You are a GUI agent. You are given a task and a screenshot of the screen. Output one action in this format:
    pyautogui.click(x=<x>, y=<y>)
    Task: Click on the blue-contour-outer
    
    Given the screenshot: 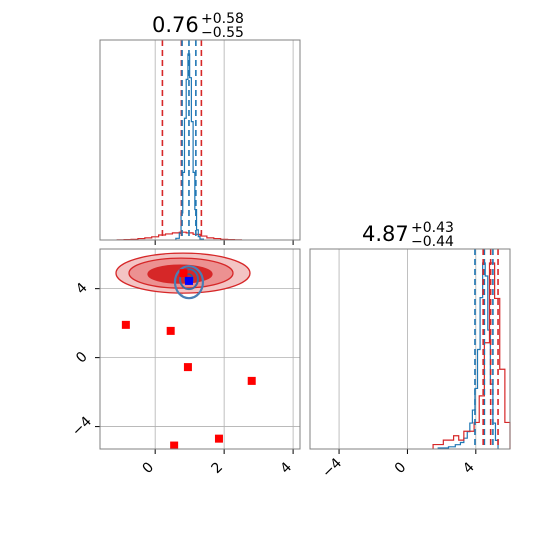 What is the action you would take?
    pyautogui.click(x=189, y=282)
    